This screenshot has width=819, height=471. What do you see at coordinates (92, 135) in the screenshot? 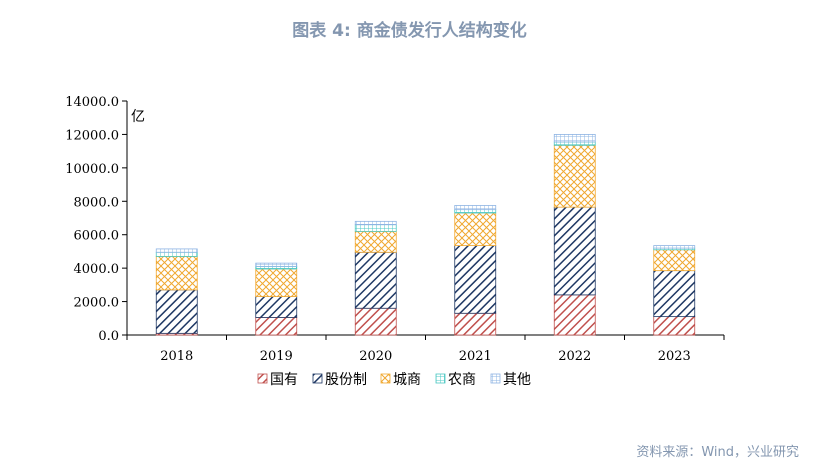
I see `y-tick-label: 12000.0` at bounding box center [92, 135].